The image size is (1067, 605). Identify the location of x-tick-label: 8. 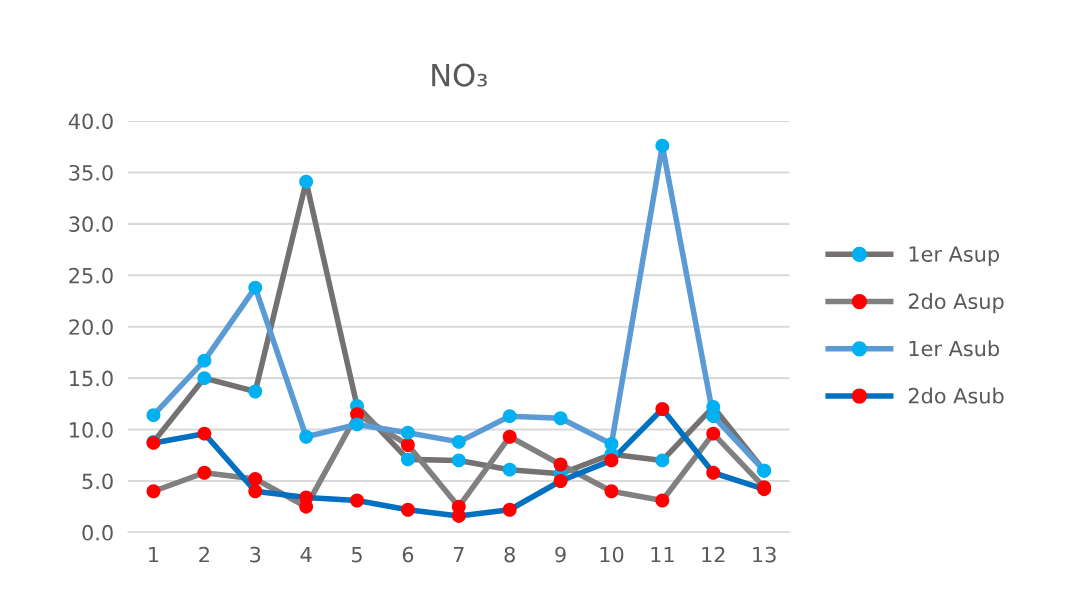
(509, 554).